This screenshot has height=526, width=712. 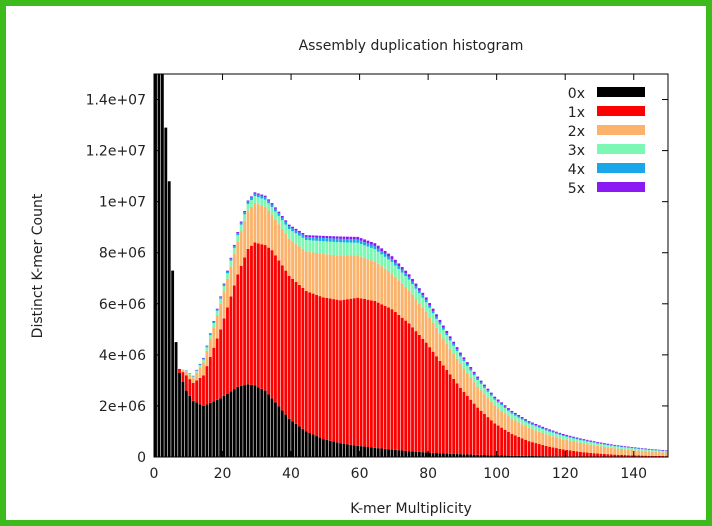 I want to click on bar-5x-m76, so click(x=412, y=280).